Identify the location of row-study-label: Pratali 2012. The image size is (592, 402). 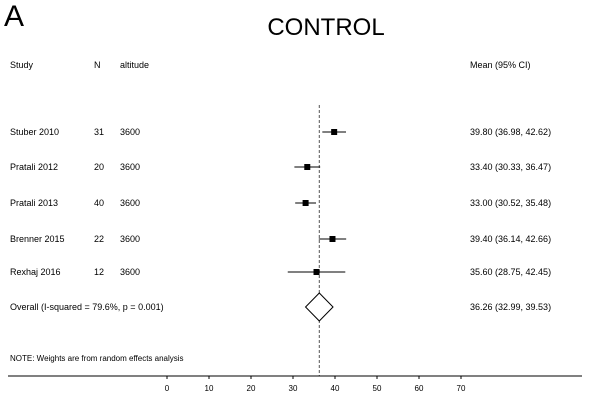
(34, 167).